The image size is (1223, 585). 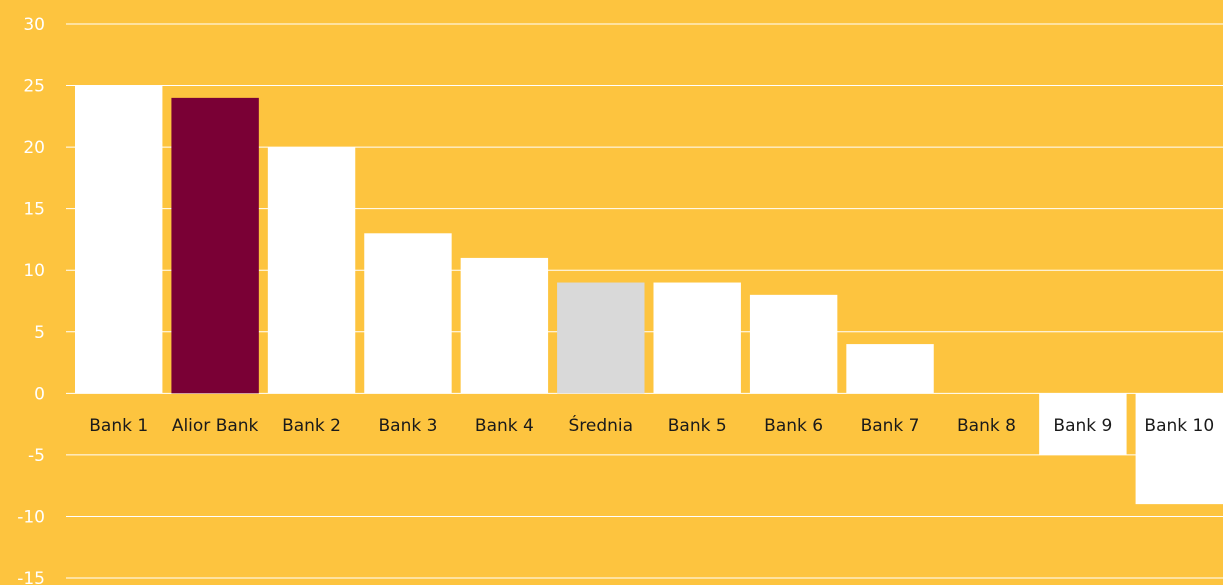 What do you see at coordinates (34, 25) in the screenshot?
I see `y-tick-label: 30` at bounding box center [34, 25].